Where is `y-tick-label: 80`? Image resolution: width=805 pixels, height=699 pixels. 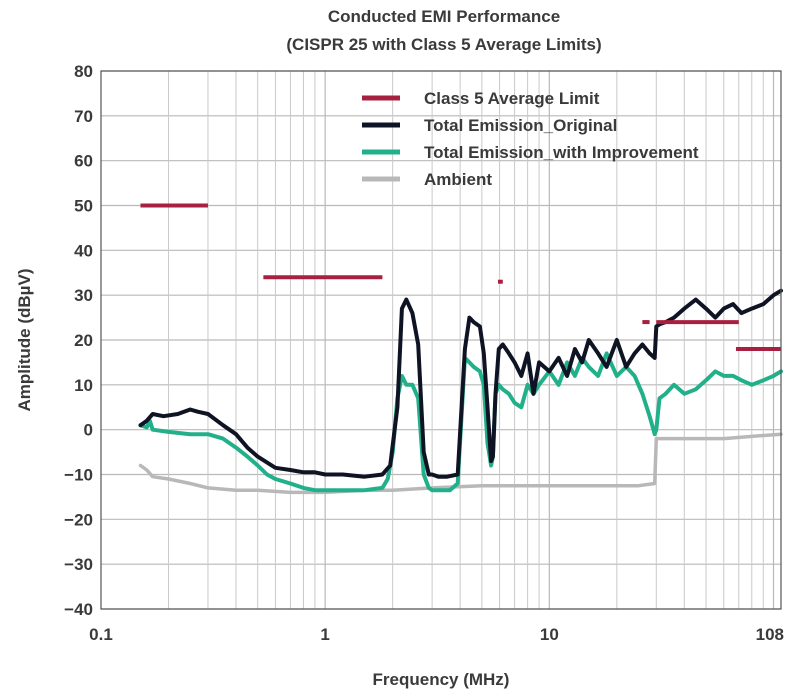 y-tick-label: 80 is located at coordinates (83, 71).